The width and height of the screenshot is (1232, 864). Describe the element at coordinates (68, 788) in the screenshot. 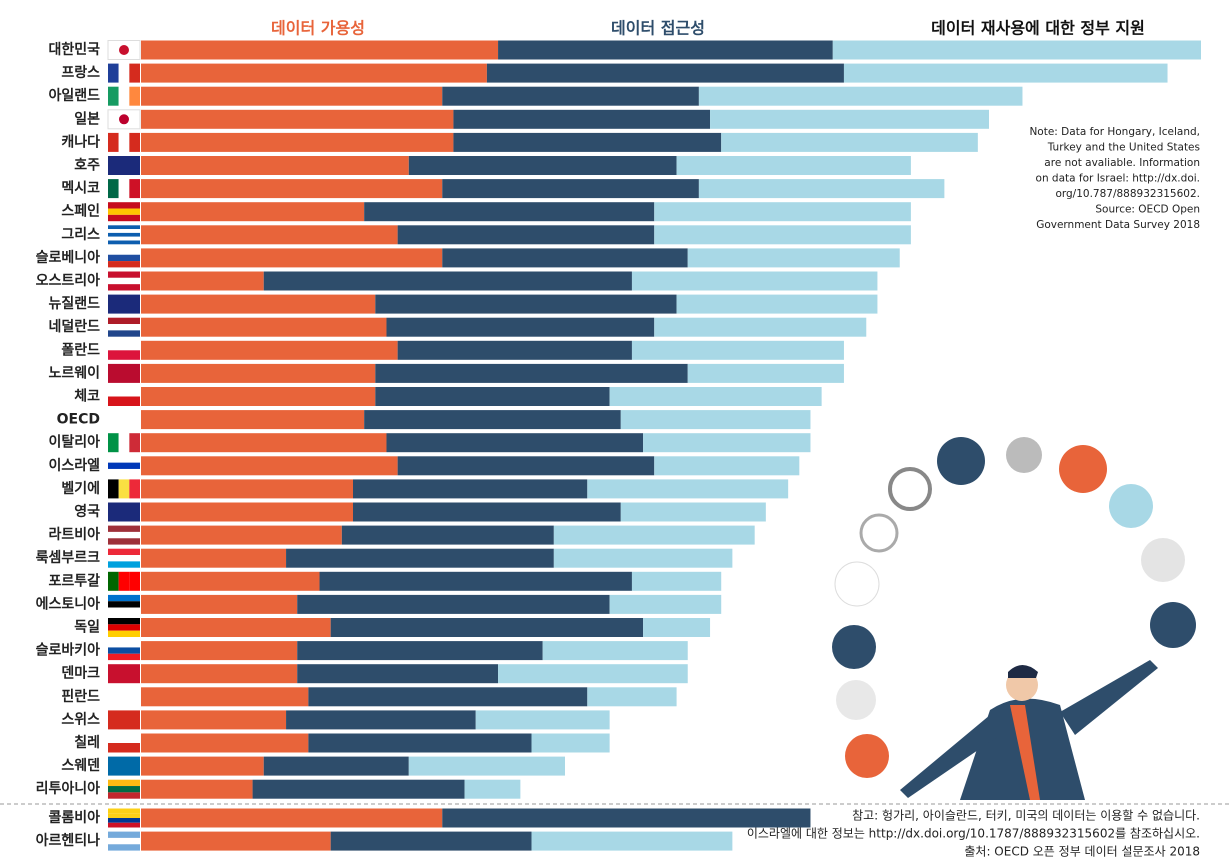

I see `category-label: 리투아니아` at that location.